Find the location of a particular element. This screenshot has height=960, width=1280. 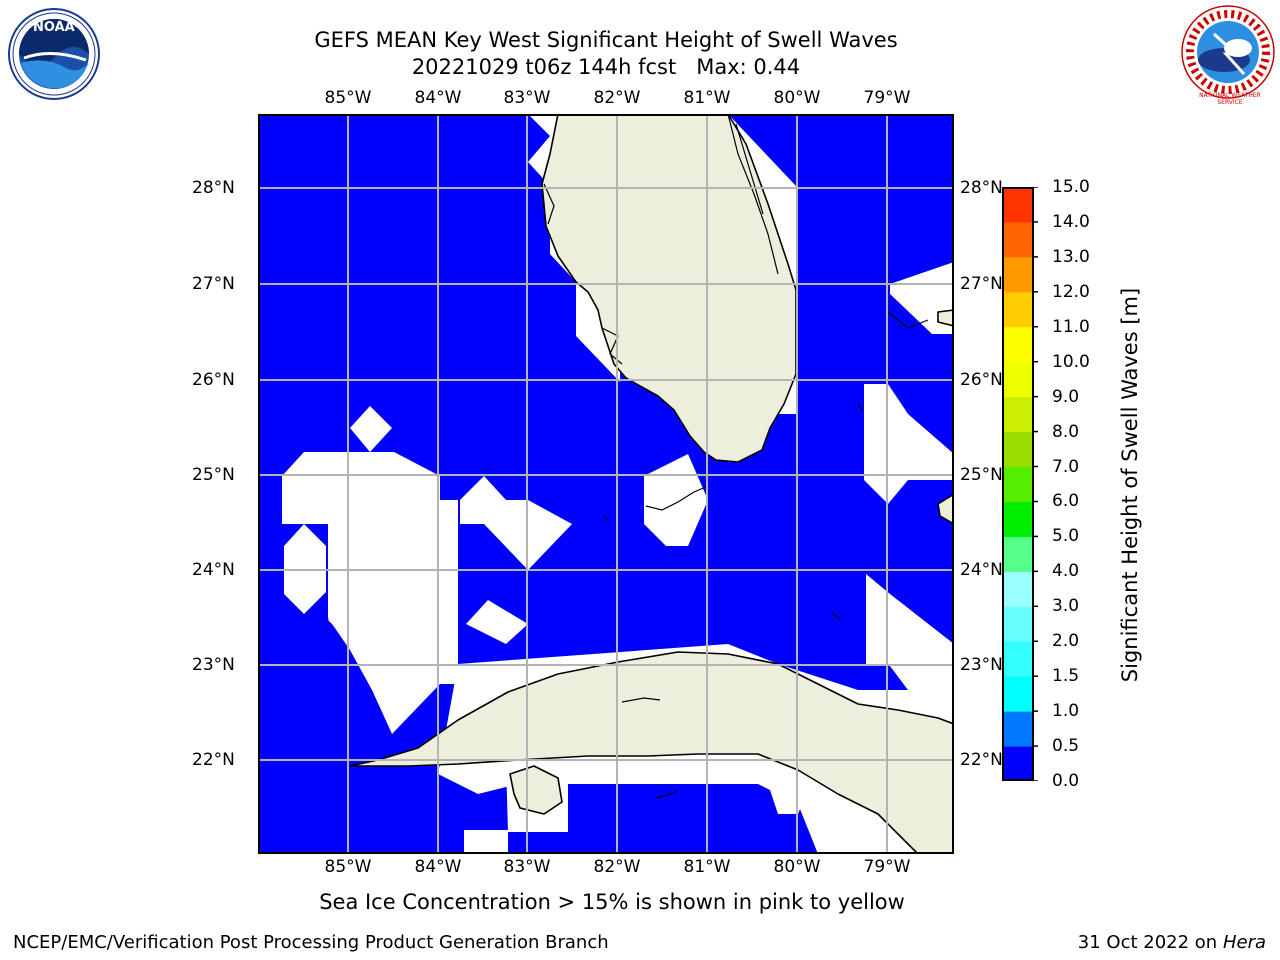

colorbar-tick-label: 5.0 is located at coordinates (1066, 536).